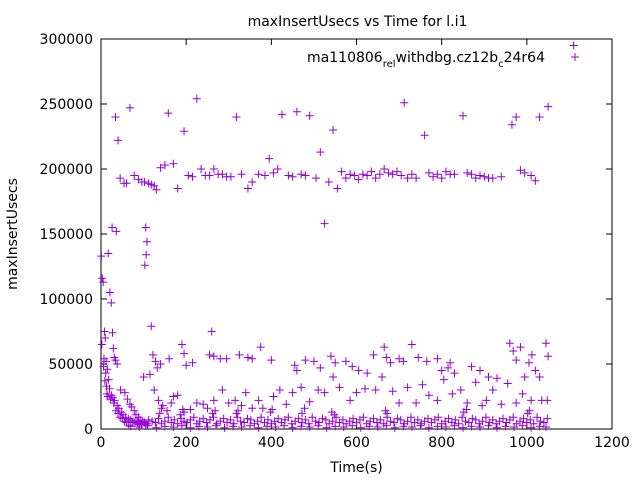  I want to click on x-tick-label: 600, so click(356, 443).